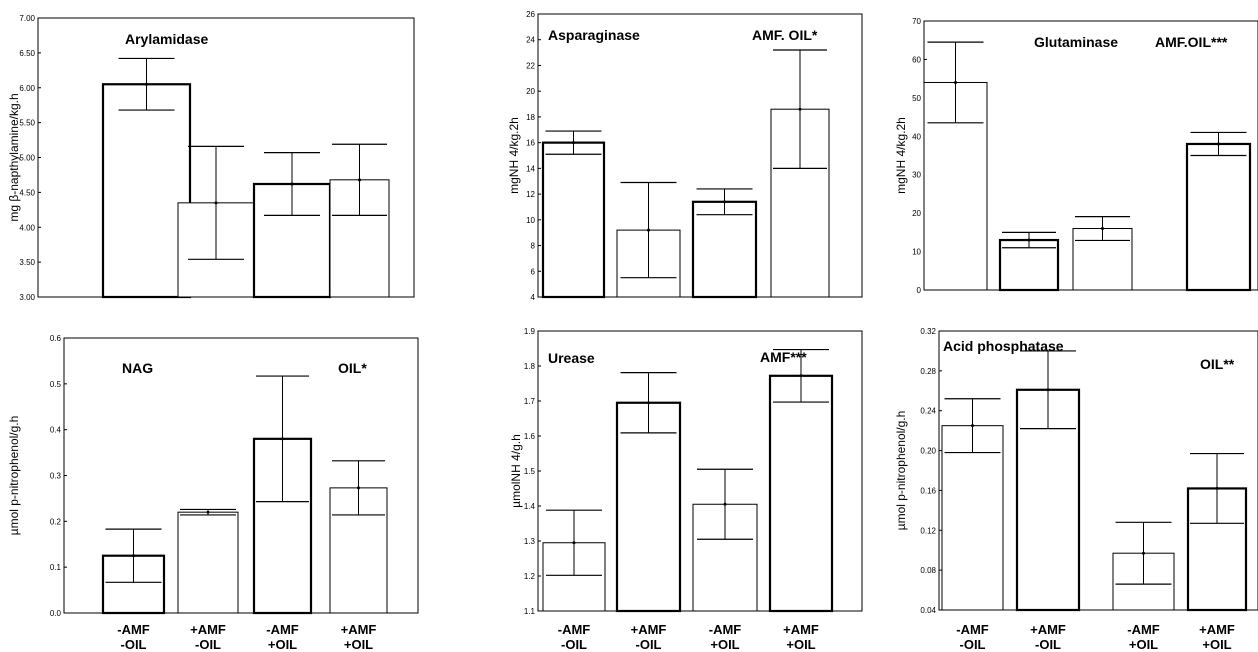 The width and height of the screenshot is (1258, 652). What do you see at coordinates (530, 576) in the screenshot?
I see `y-tick-label: 1.2` at bounding box center [530, 576].